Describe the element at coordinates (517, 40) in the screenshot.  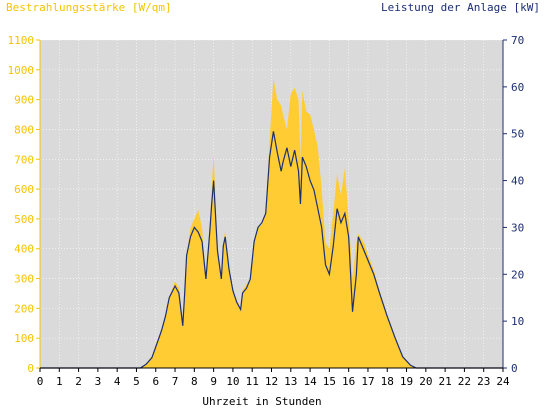
I see `right-tick-label: 70` at that location.